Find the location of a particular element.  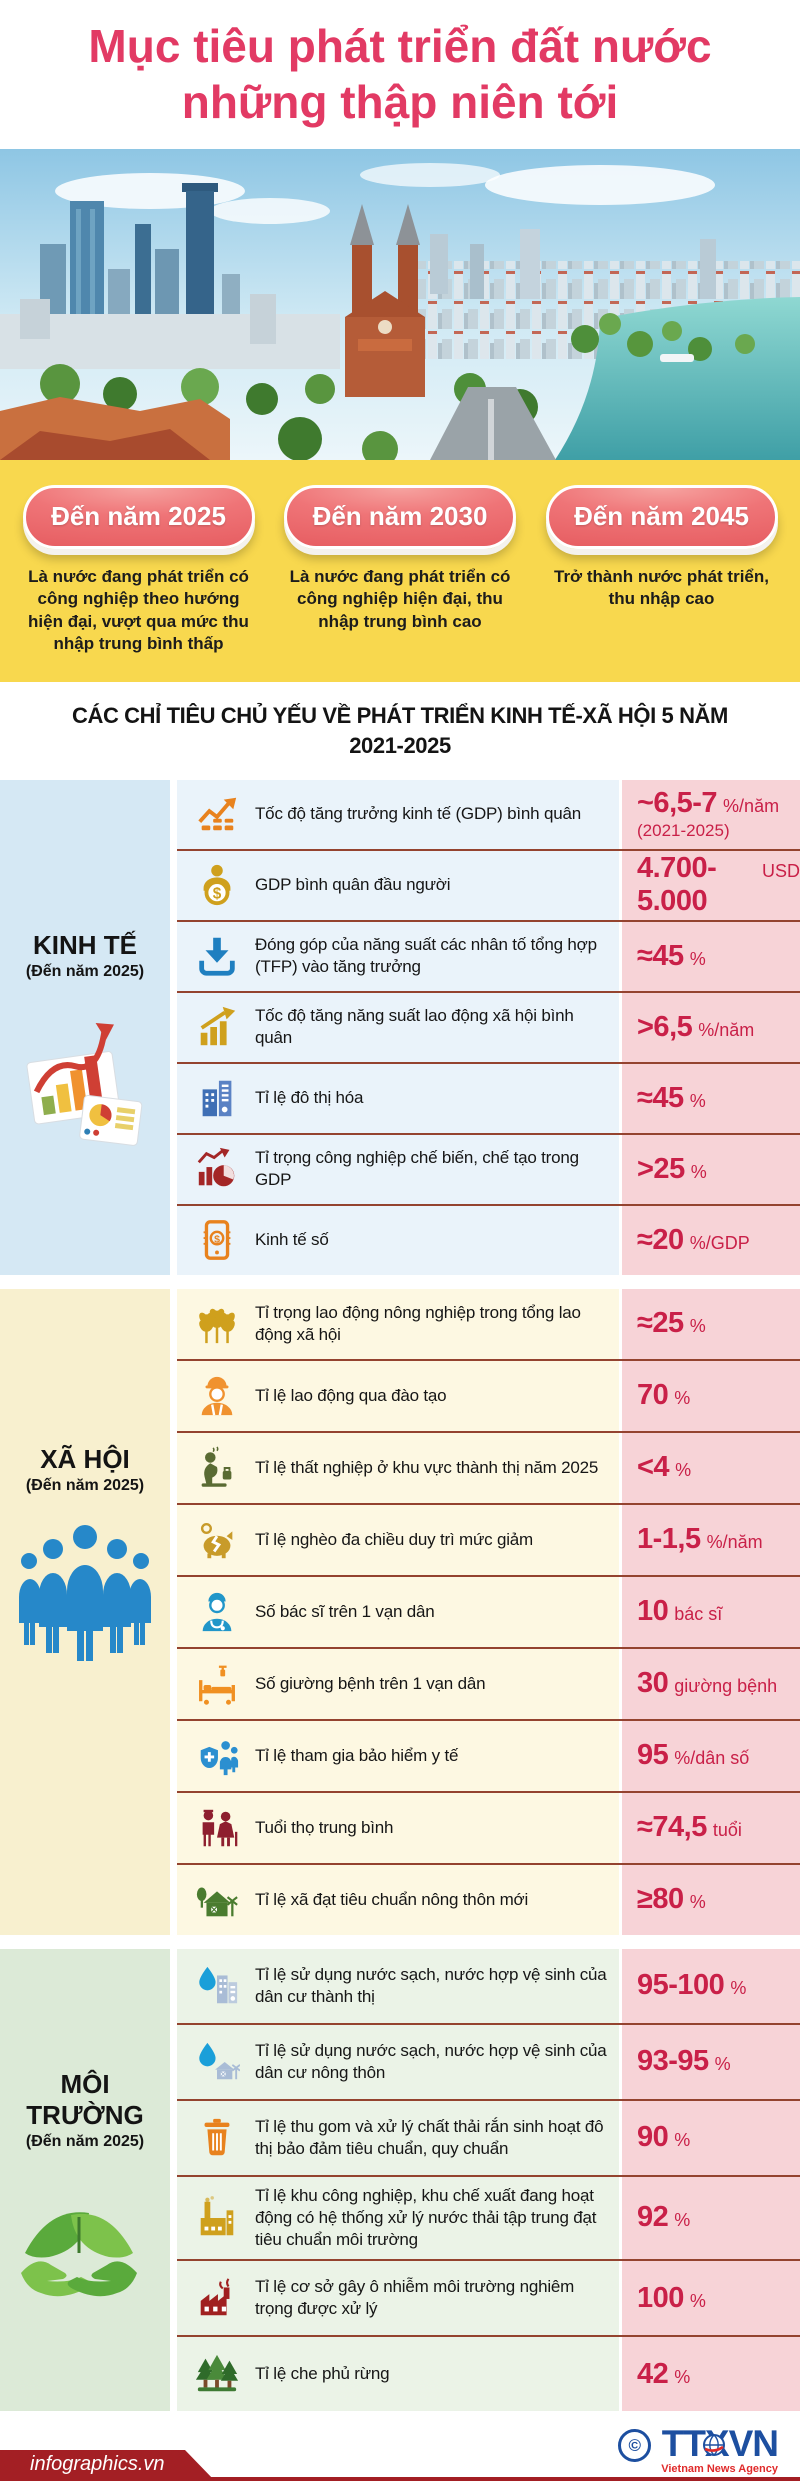

indicator-value-cell: 30 giường bệnh is located at coordinates (709, 1683).